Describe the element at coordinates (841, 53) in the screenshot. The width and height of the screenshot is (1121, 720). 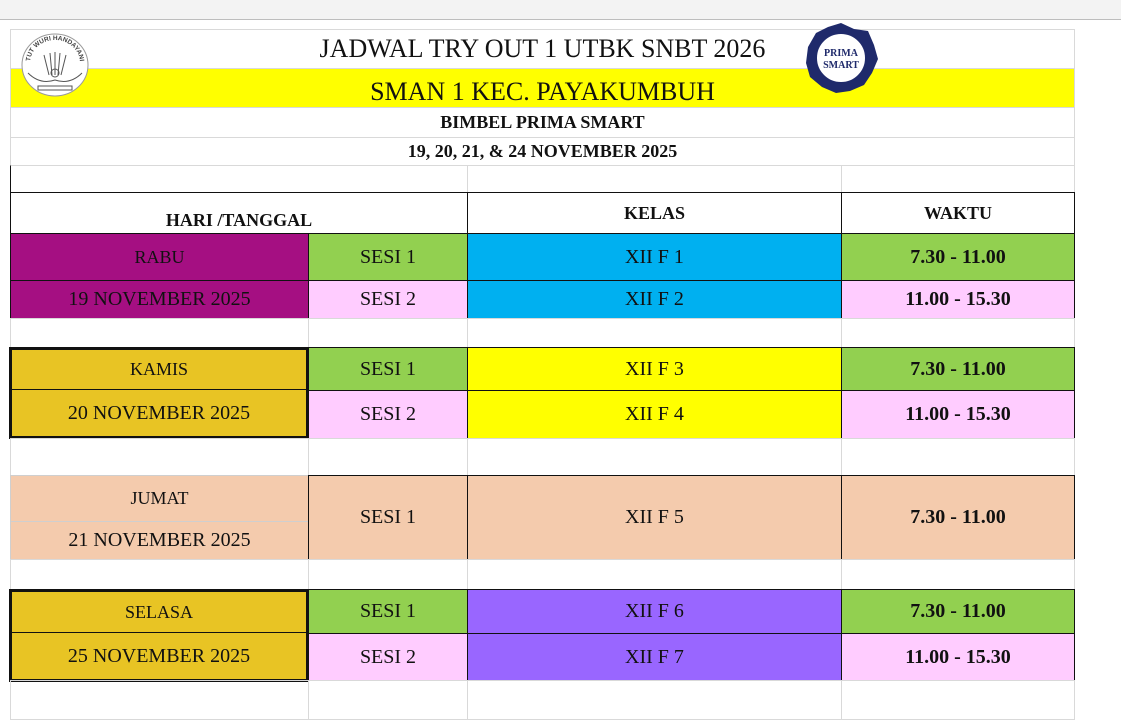
I see `svg-text: PRIMA` at that location.